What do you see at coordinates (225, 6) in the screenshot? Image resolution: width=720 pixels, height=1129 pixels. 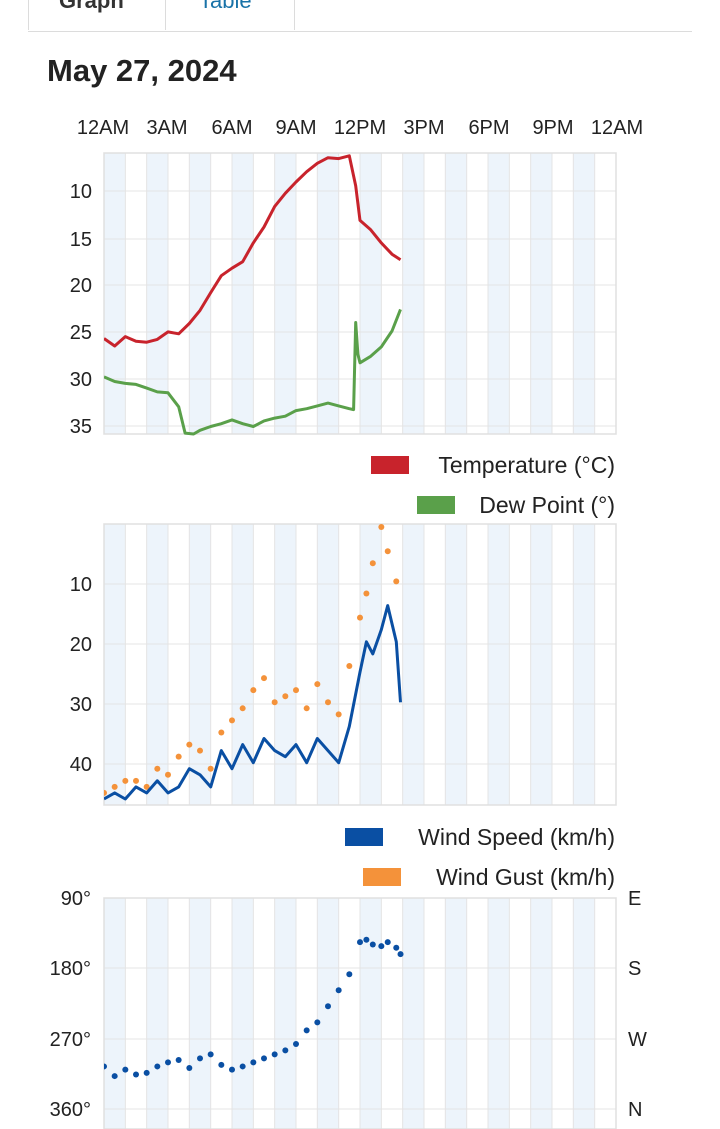 I see `tab-table-label: Table` at bounding box center [225, 6].